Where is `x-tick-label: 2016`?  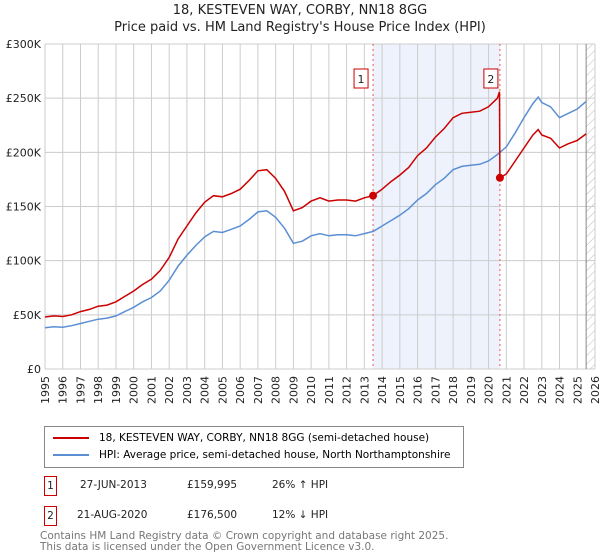
x-tick-label: 2016 is located at coordinates (418, 390).